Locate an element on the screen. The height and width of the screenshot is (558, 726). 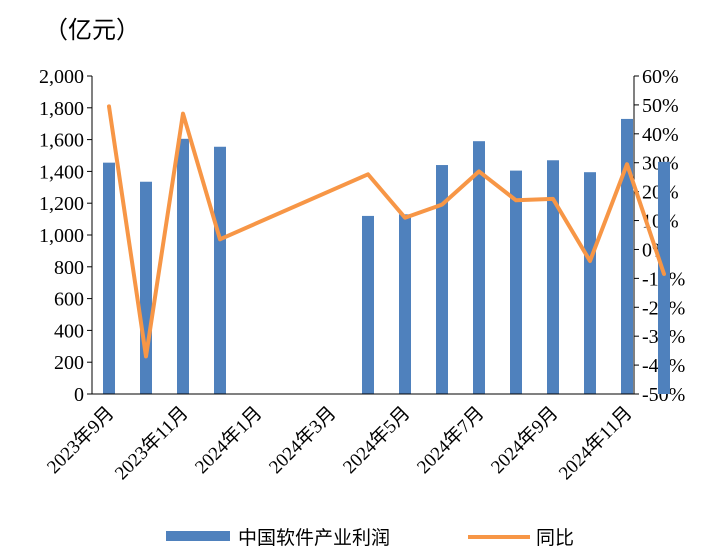
legend: 中国软件产业利润 同比 is located at coordinates (370, 538).